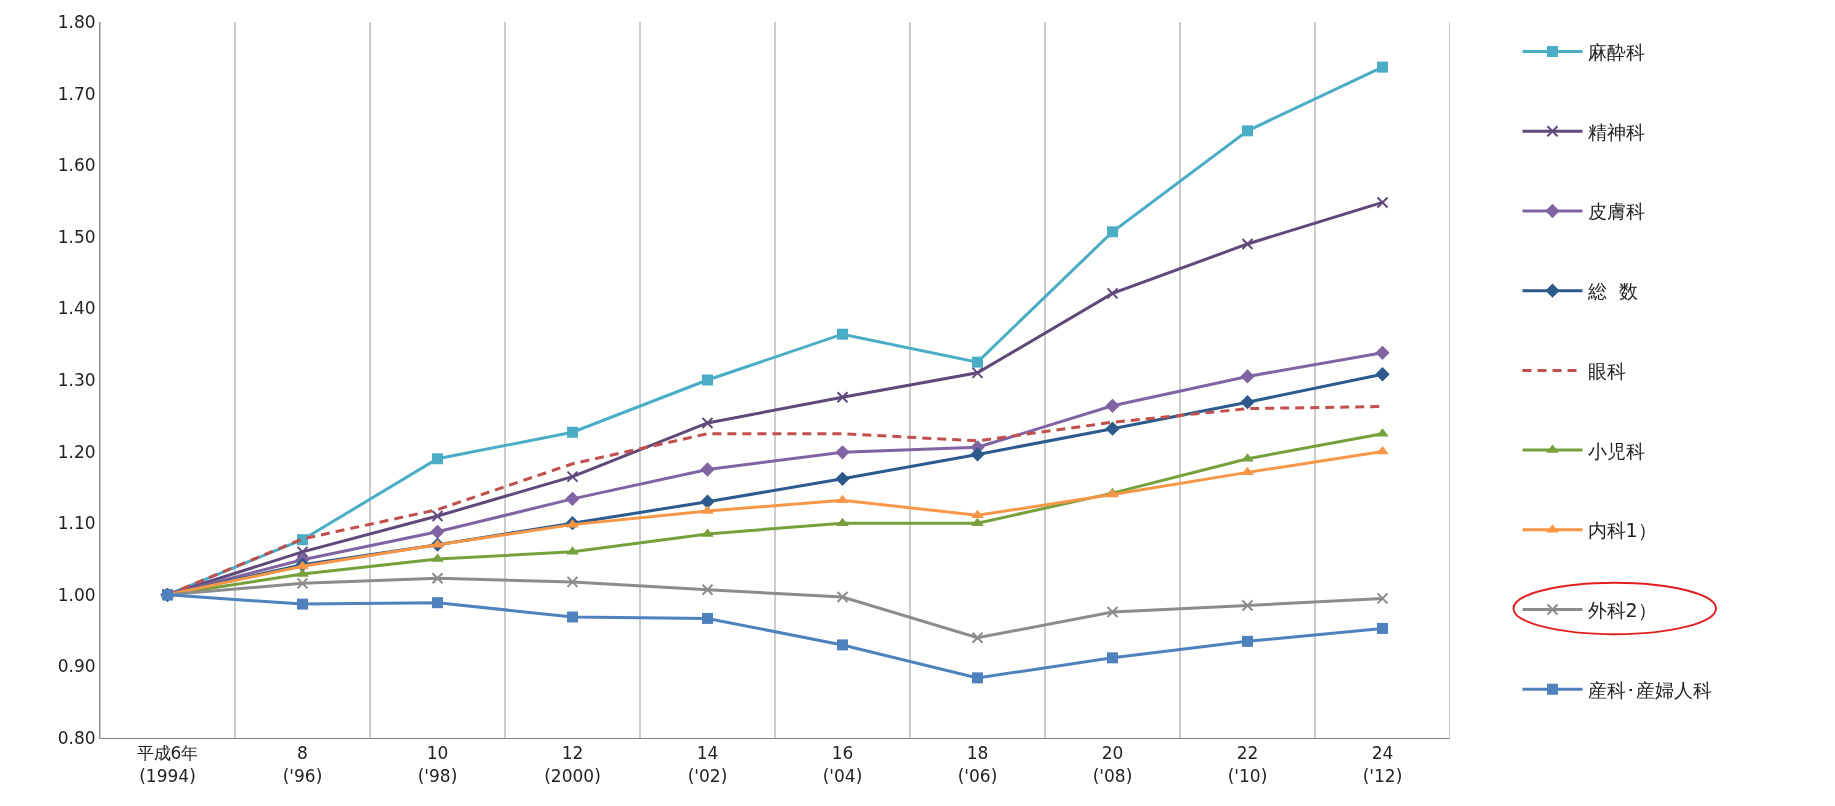 The height and width of the screenshot is (806, 1835). What do you see at coordinates (167, 764) in the screenshot?
I see `x-tick-label: 平成6年 (1994)` at bounding box center [167, 764].